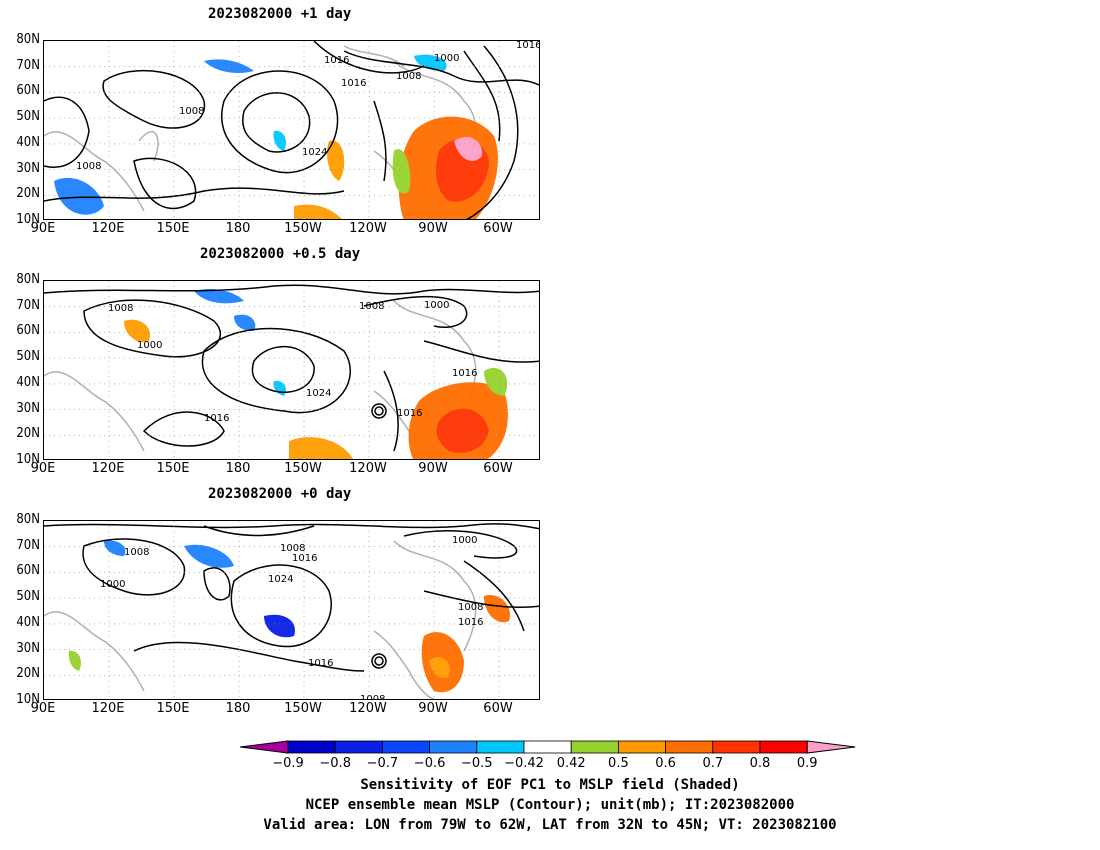 This screenshot has width=1100, height=850. Describe the element at coordinates (264, 747) in the screenshot. I see `colorbar-left-arrow` at that location.